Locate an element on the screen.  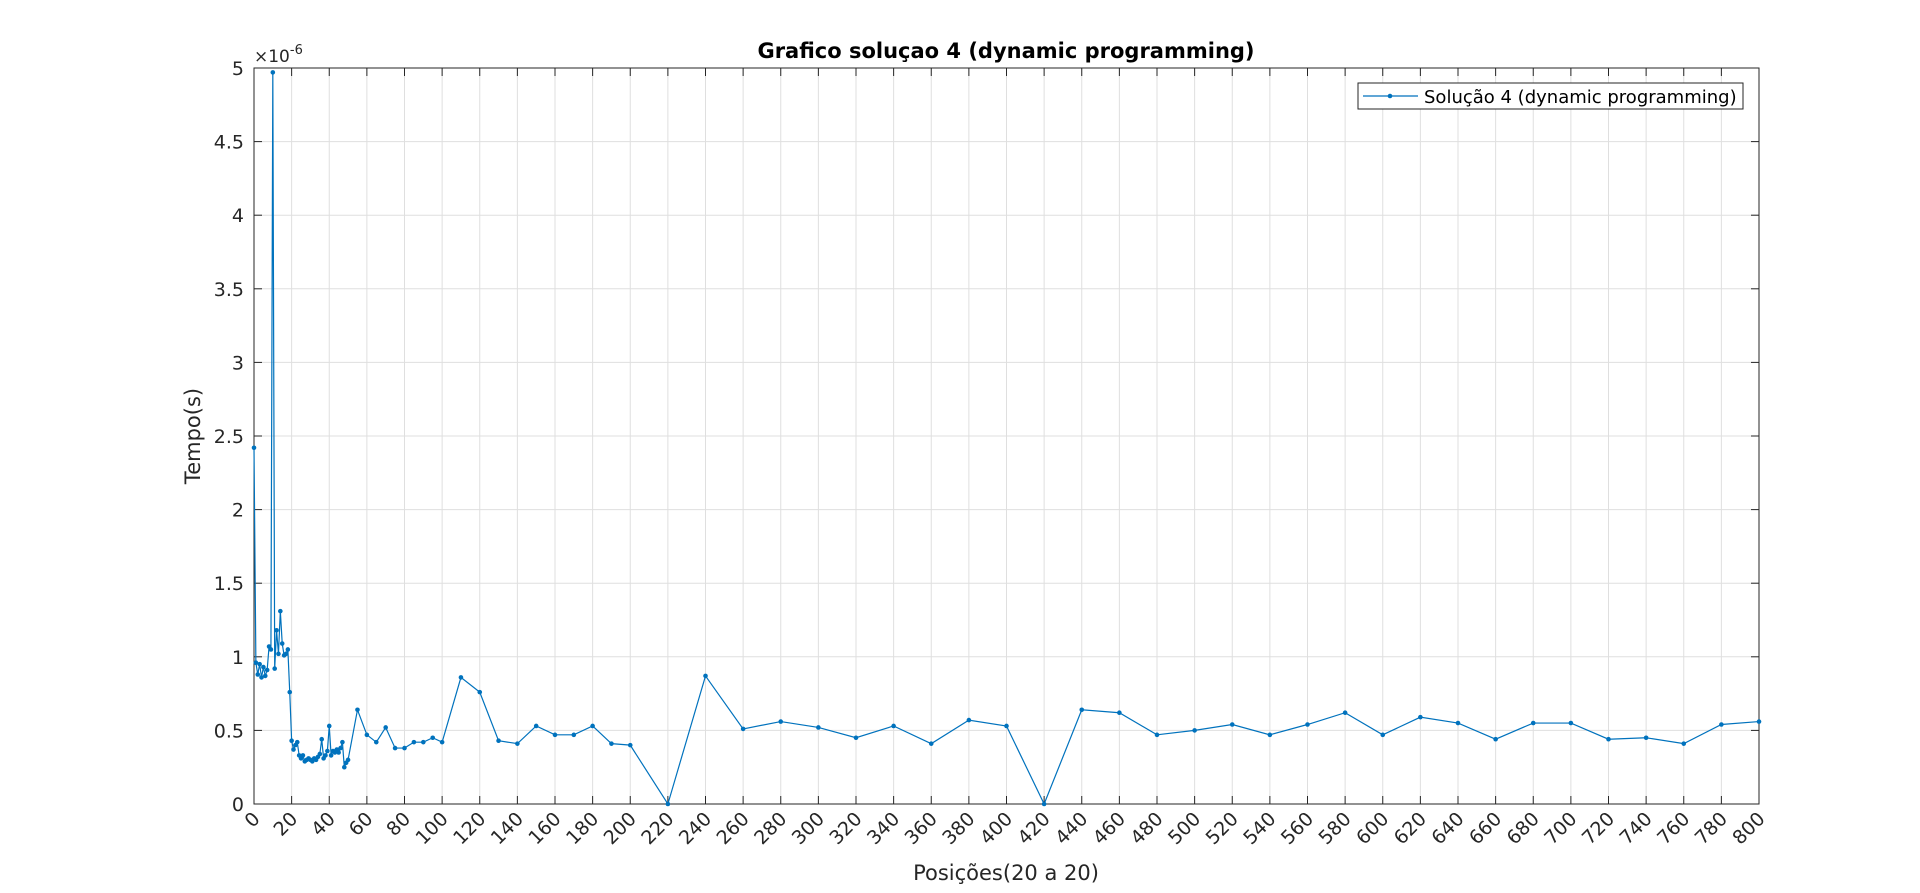
legend-marker is located at coordinates (1390, 96).